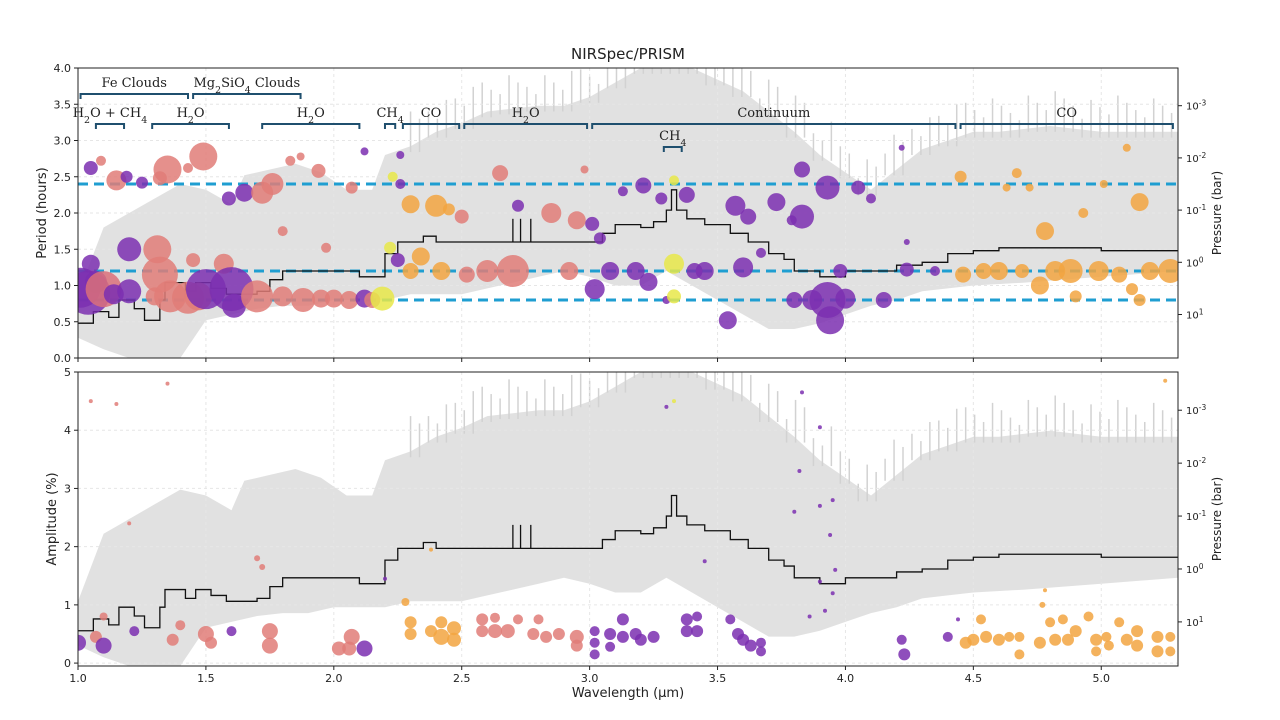 The image size is (1280, 720). I want to click on top-ytick-label: 2.5, so click(63, 177).